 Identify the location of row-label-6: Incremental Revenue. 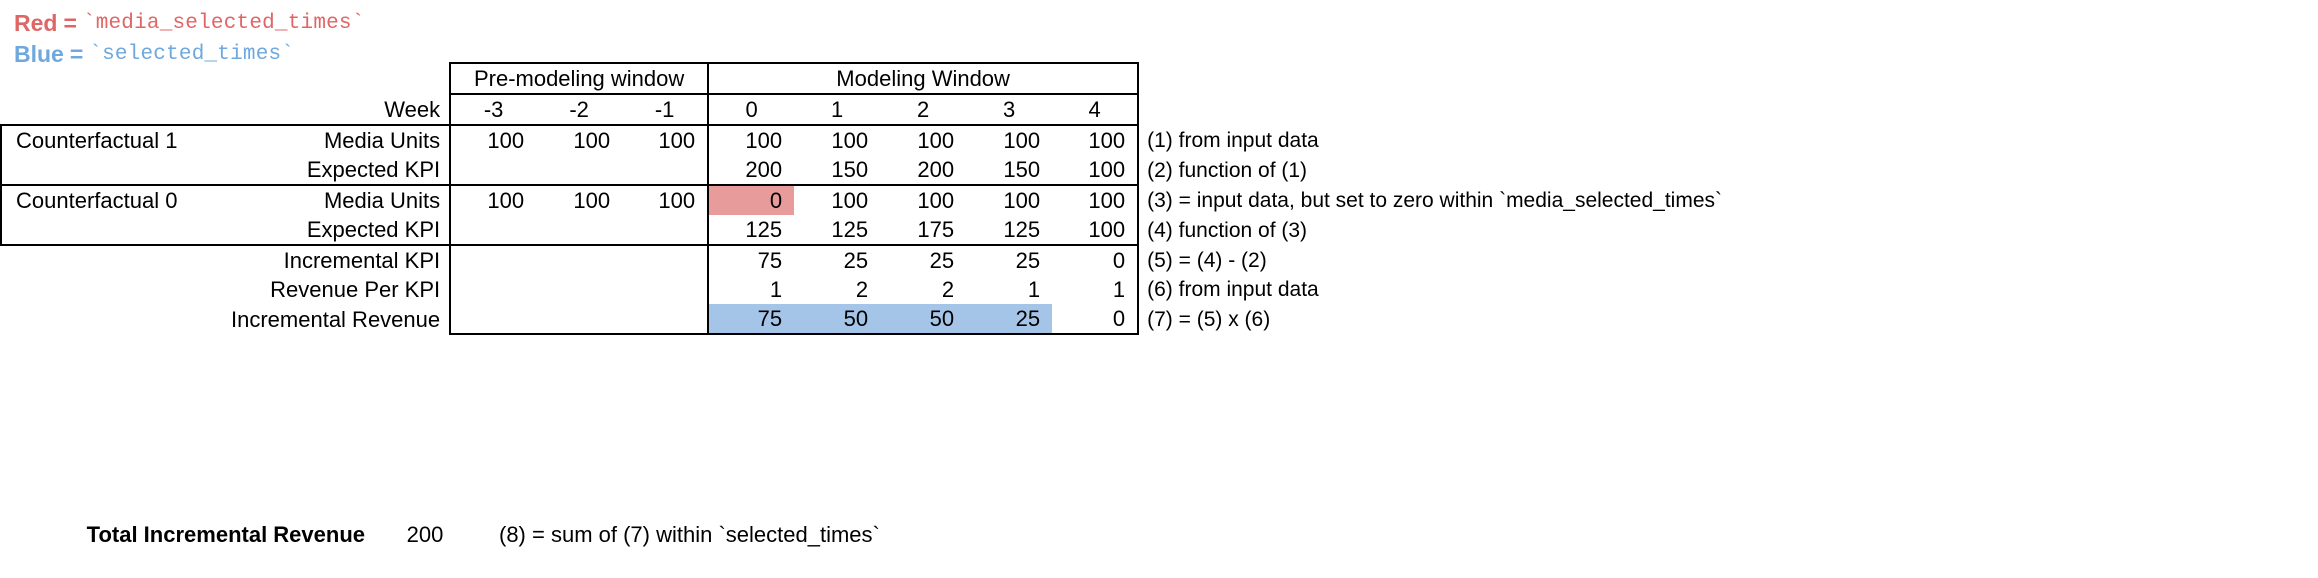
(336, 319).